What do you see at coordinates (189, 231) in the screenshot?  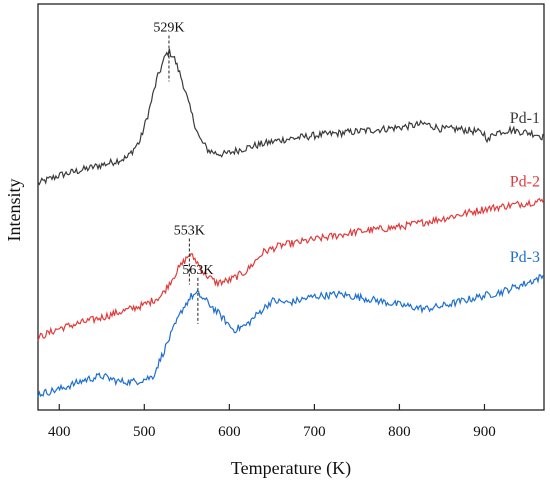 I see `peak-label: 553K` at bounding box center [189, 231].